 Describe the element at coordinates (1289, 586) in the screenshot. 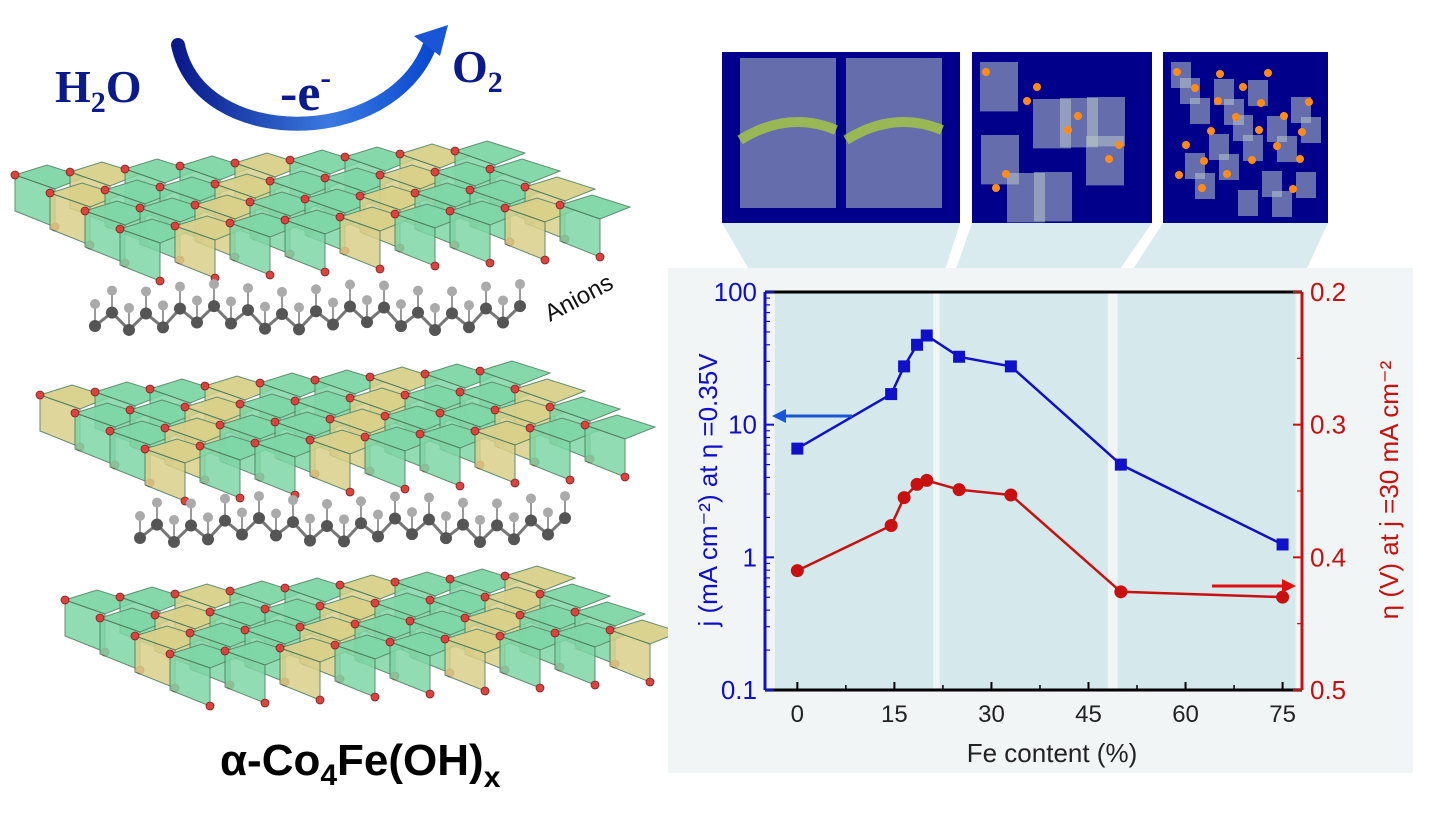

I see `right-axis-indicator-arrowhead` at that location.